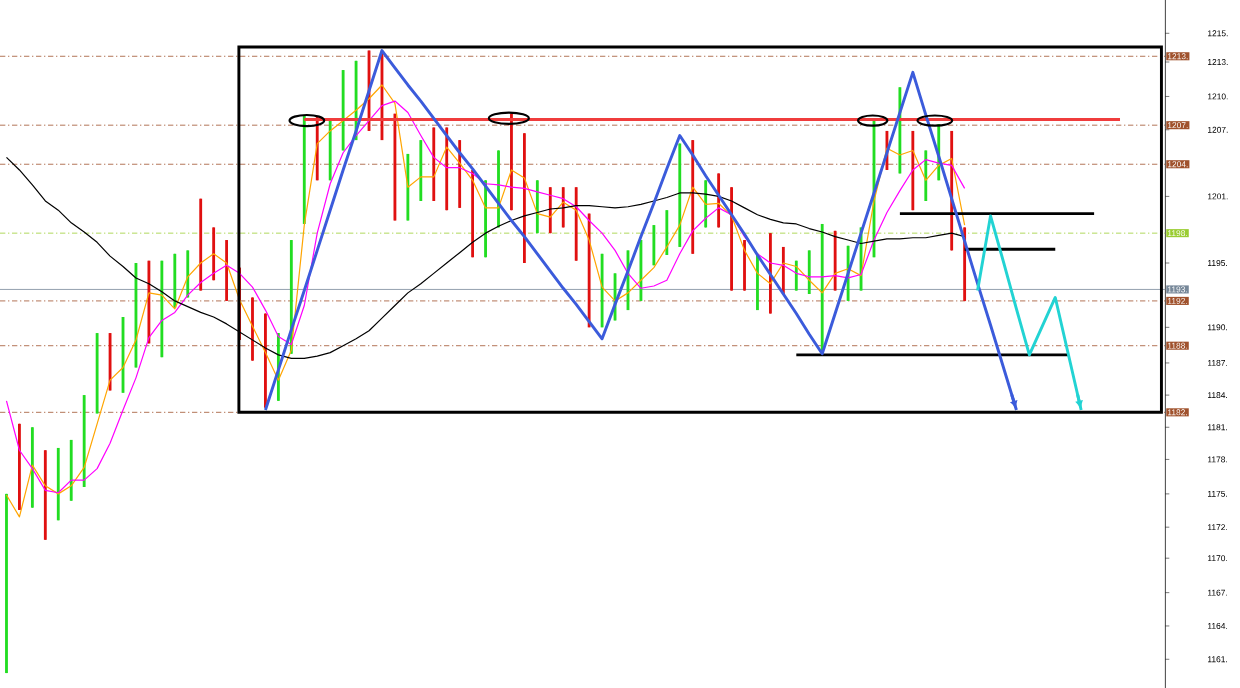 The width and height of the screenshot is (1240, 688). Describe the element at coordinates (1217, 625) in the screenshot. I see `y-tick-label: 1164.` at that location.